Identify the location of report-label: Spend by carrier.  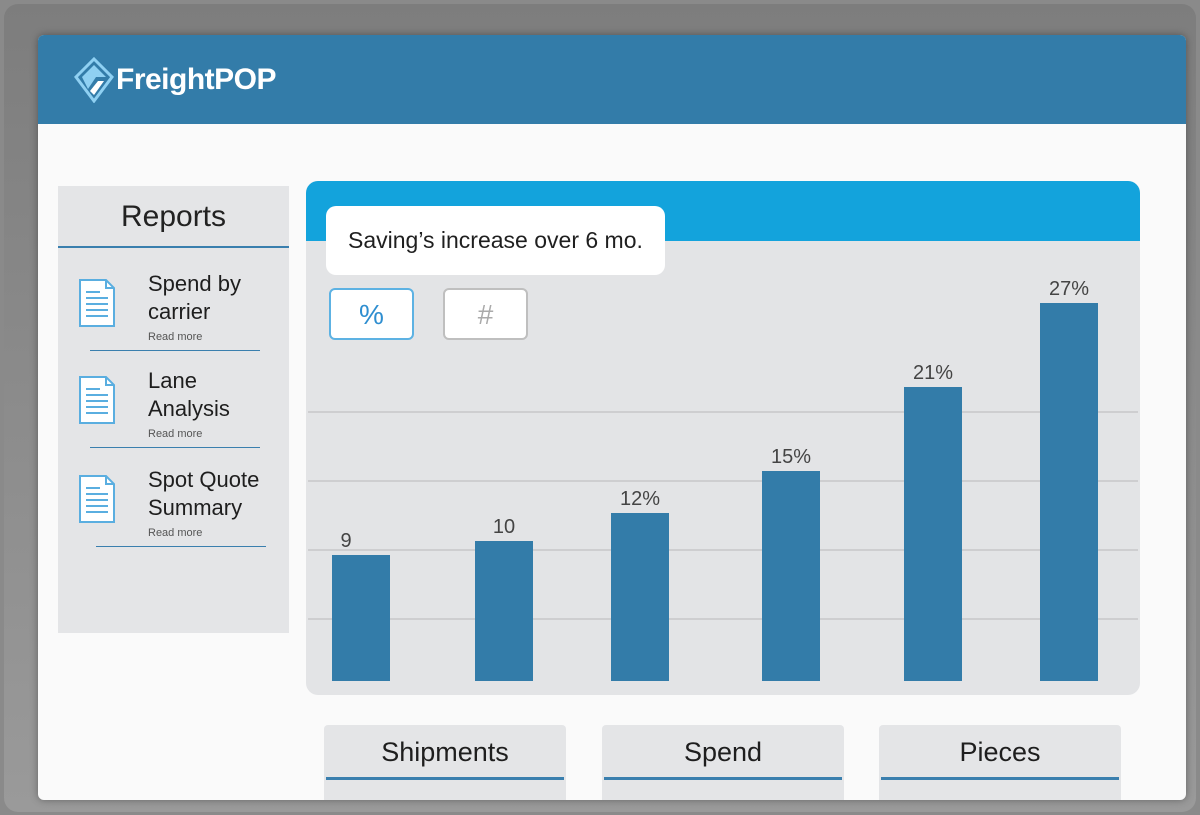
(217, 298).